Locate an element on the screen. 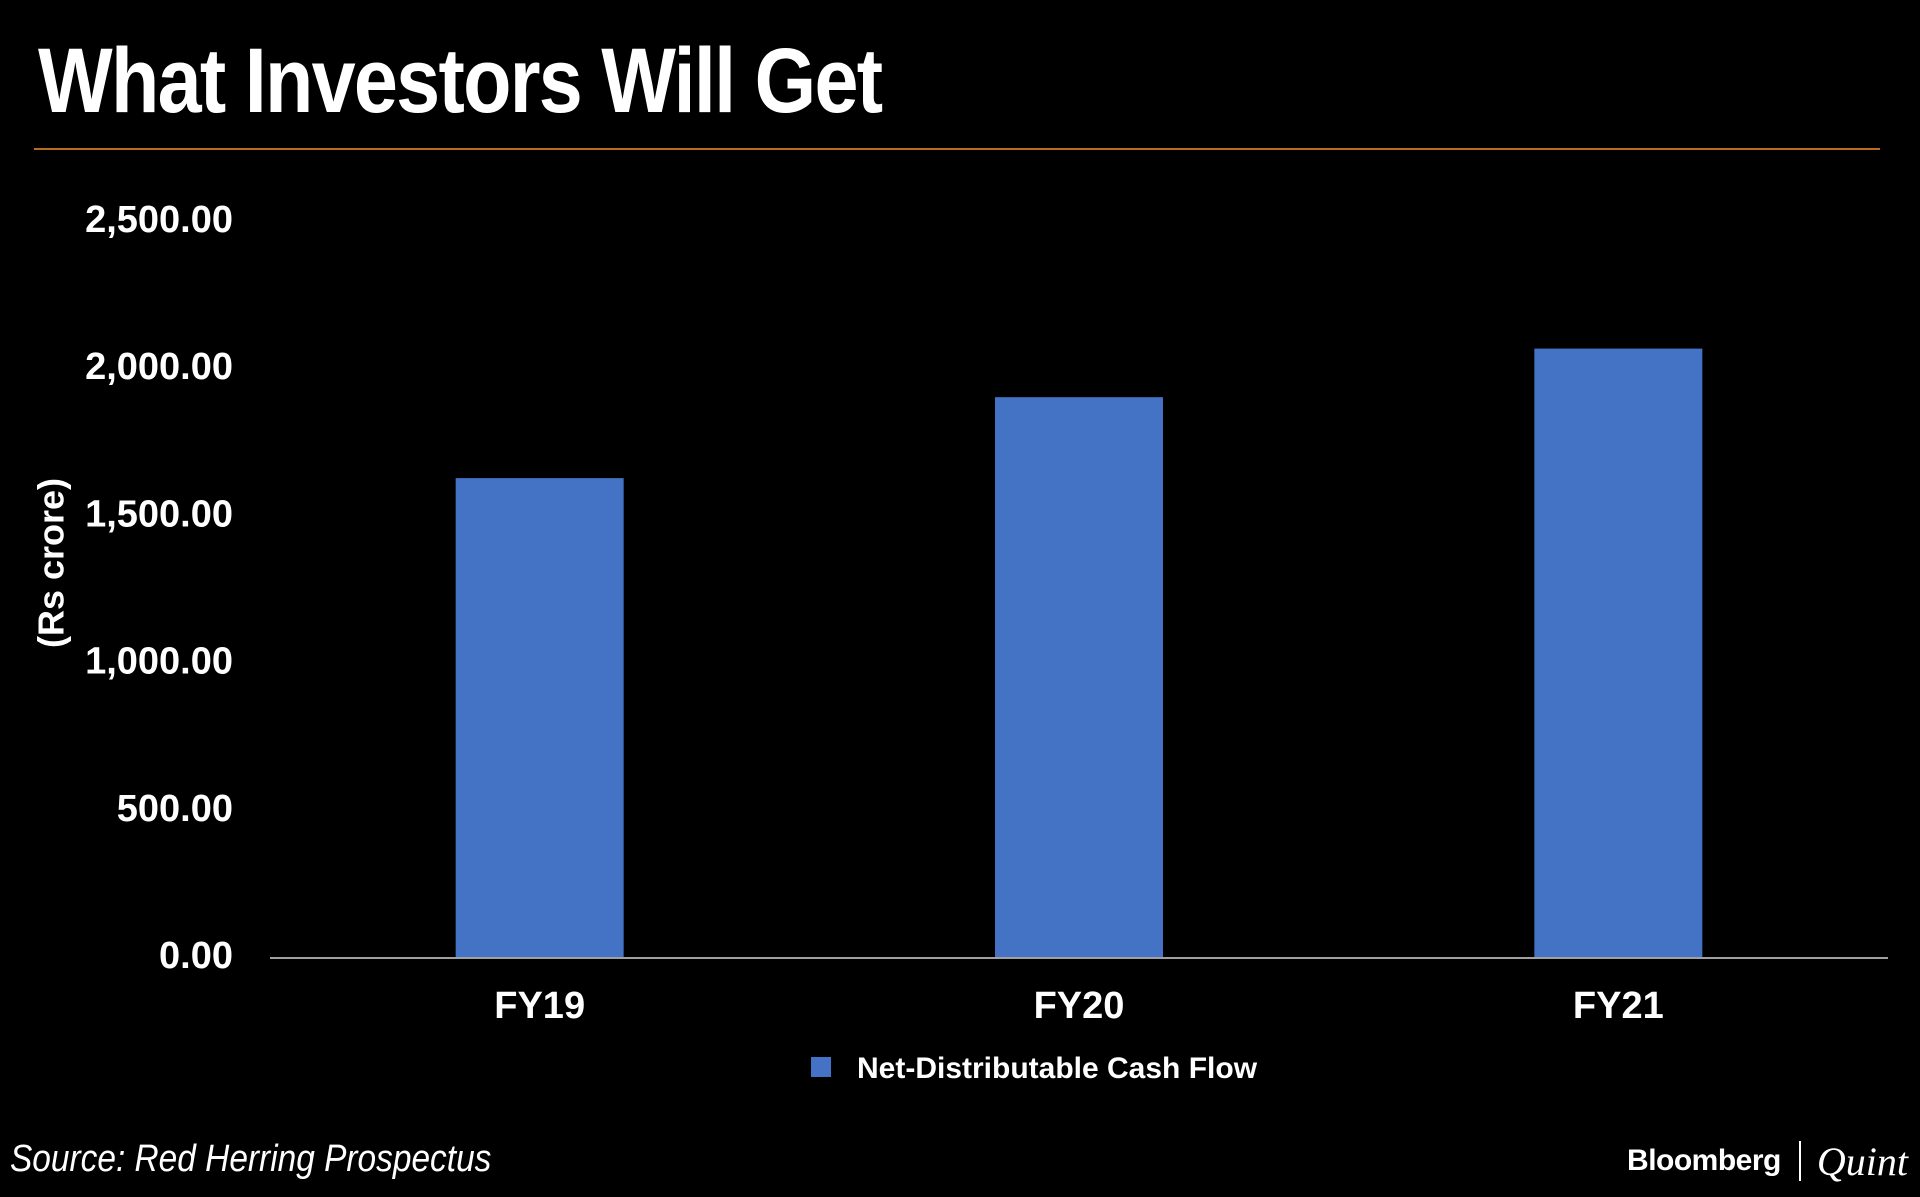 This screenshot has width=1920, height=1197. title-divider is located at coordinates (957, 149).